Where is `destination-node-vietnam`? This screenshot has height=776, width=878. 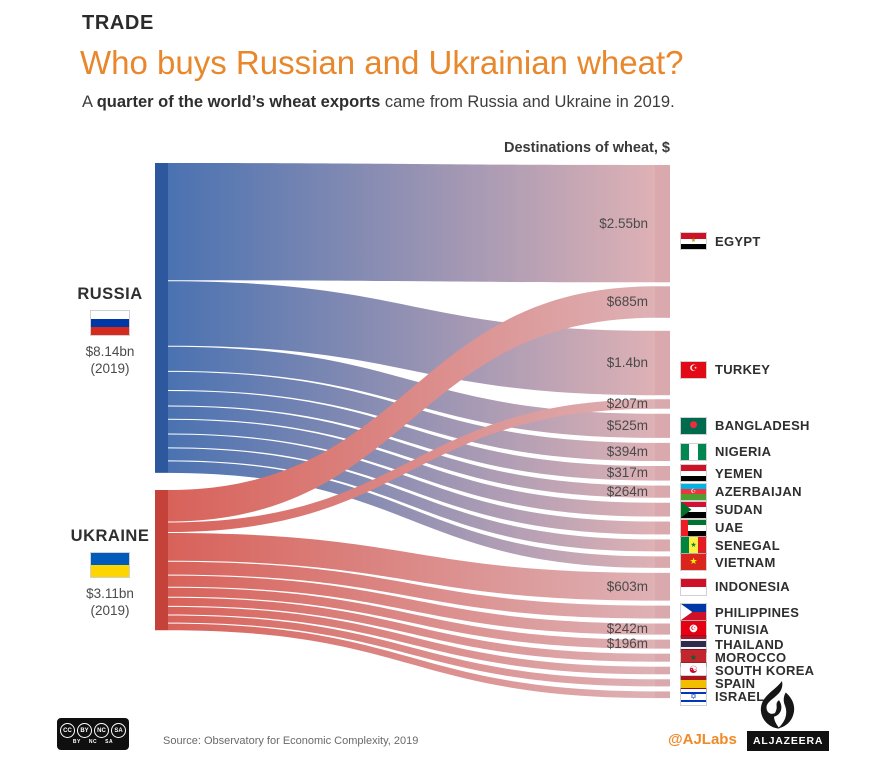
destination-node-vietnam is located at coordinates (662, 562).